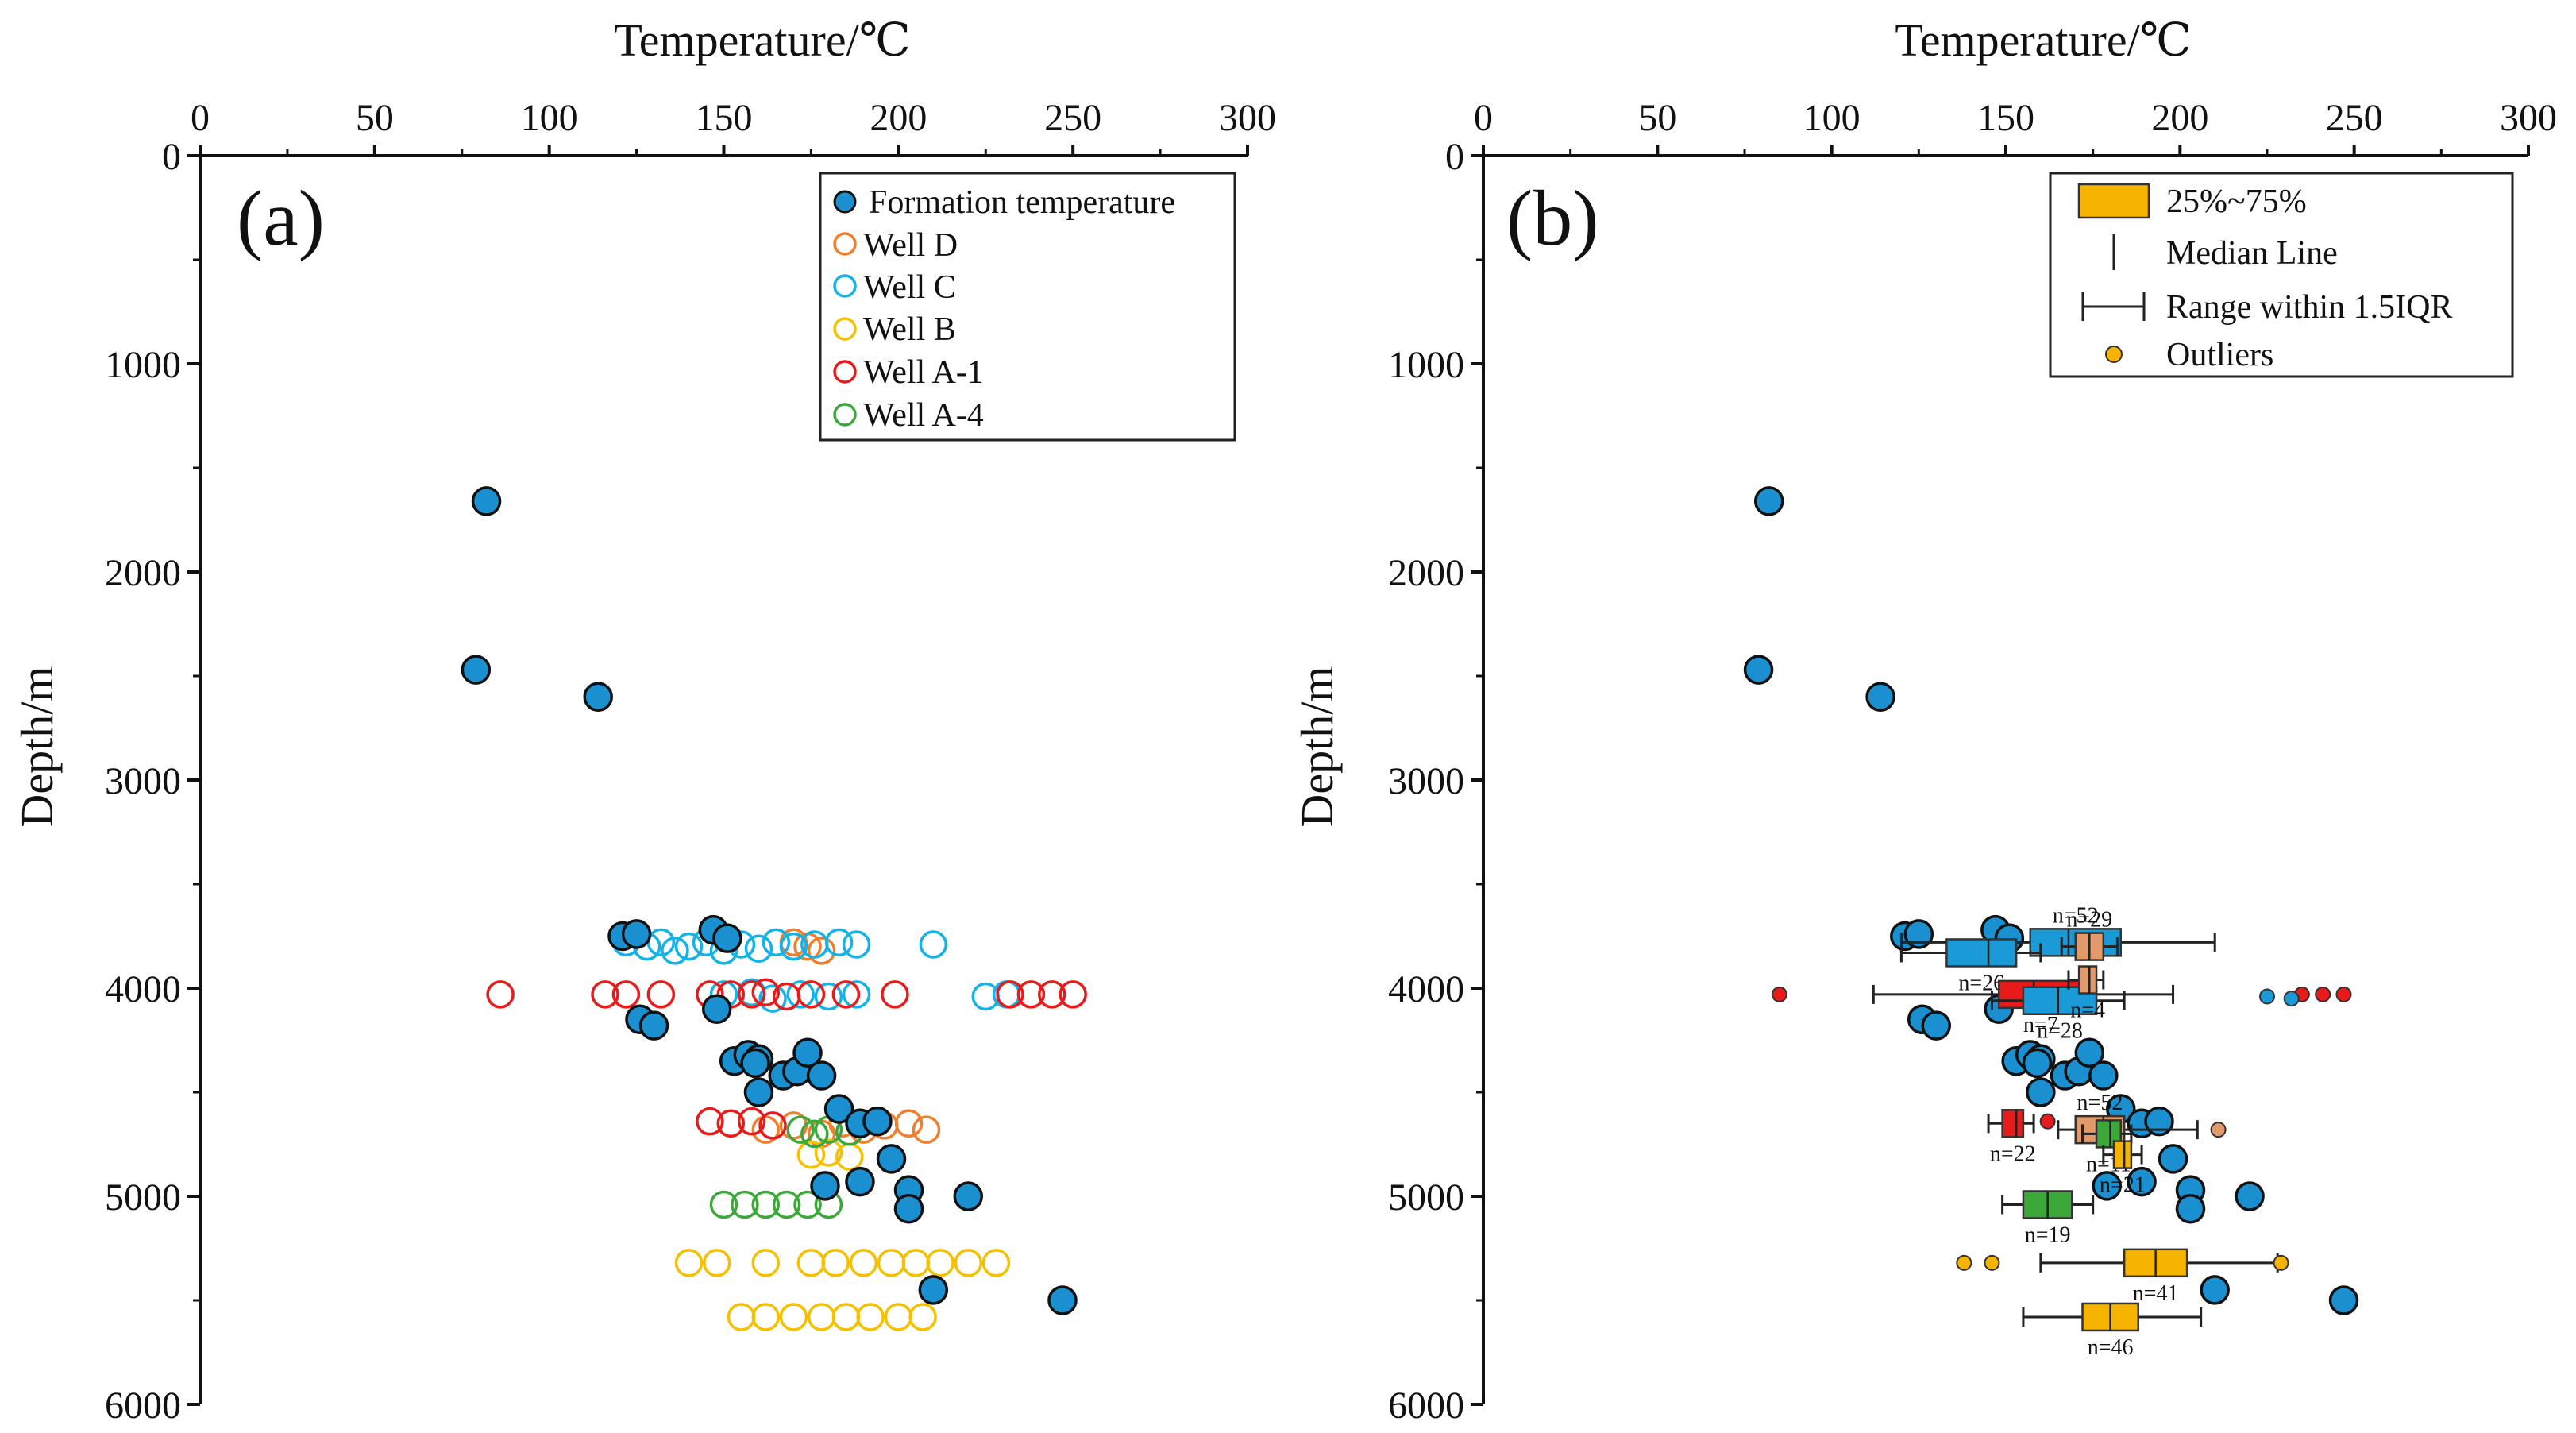 This screenshot has height=1433, width=2576. What do you see at coordinates (375, 118) in the screenshot?
I see `x-tick-label: 50` at bounding box center [375, 118].